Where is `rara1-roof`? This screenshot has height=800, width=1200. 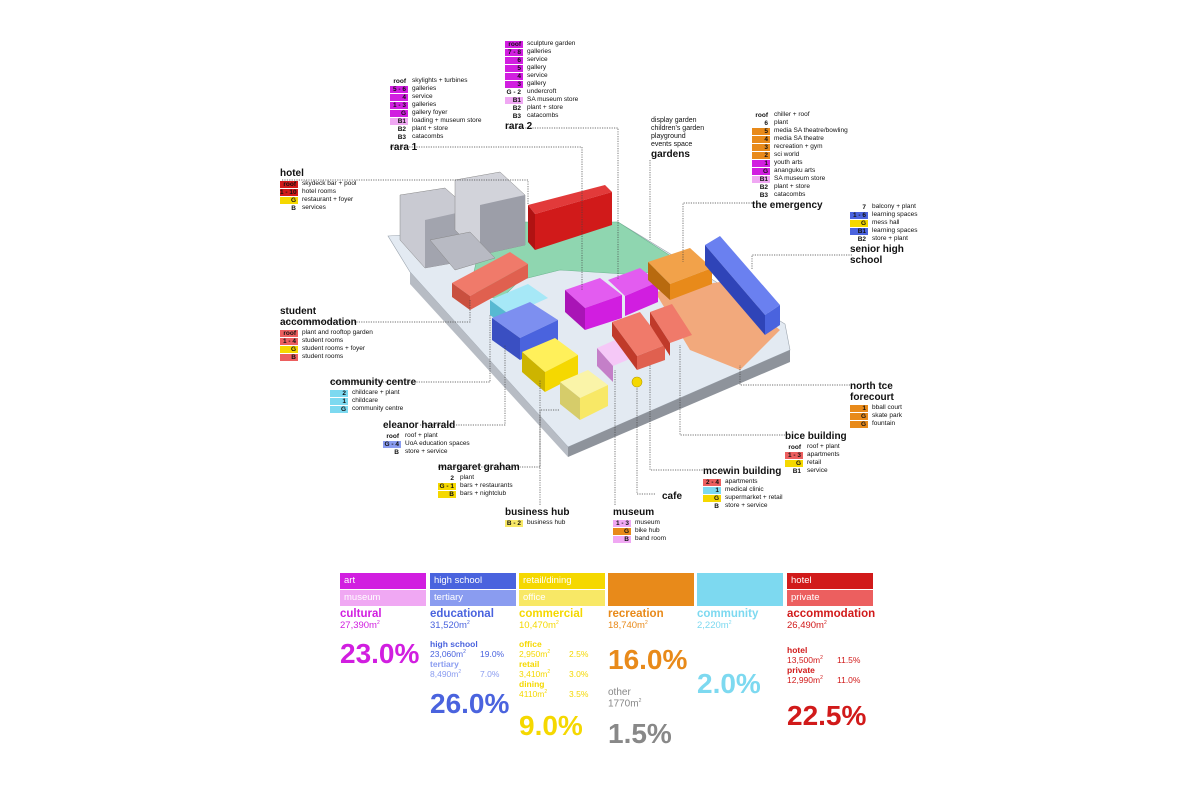
rara1-roof is located at coordinates (593, 293).